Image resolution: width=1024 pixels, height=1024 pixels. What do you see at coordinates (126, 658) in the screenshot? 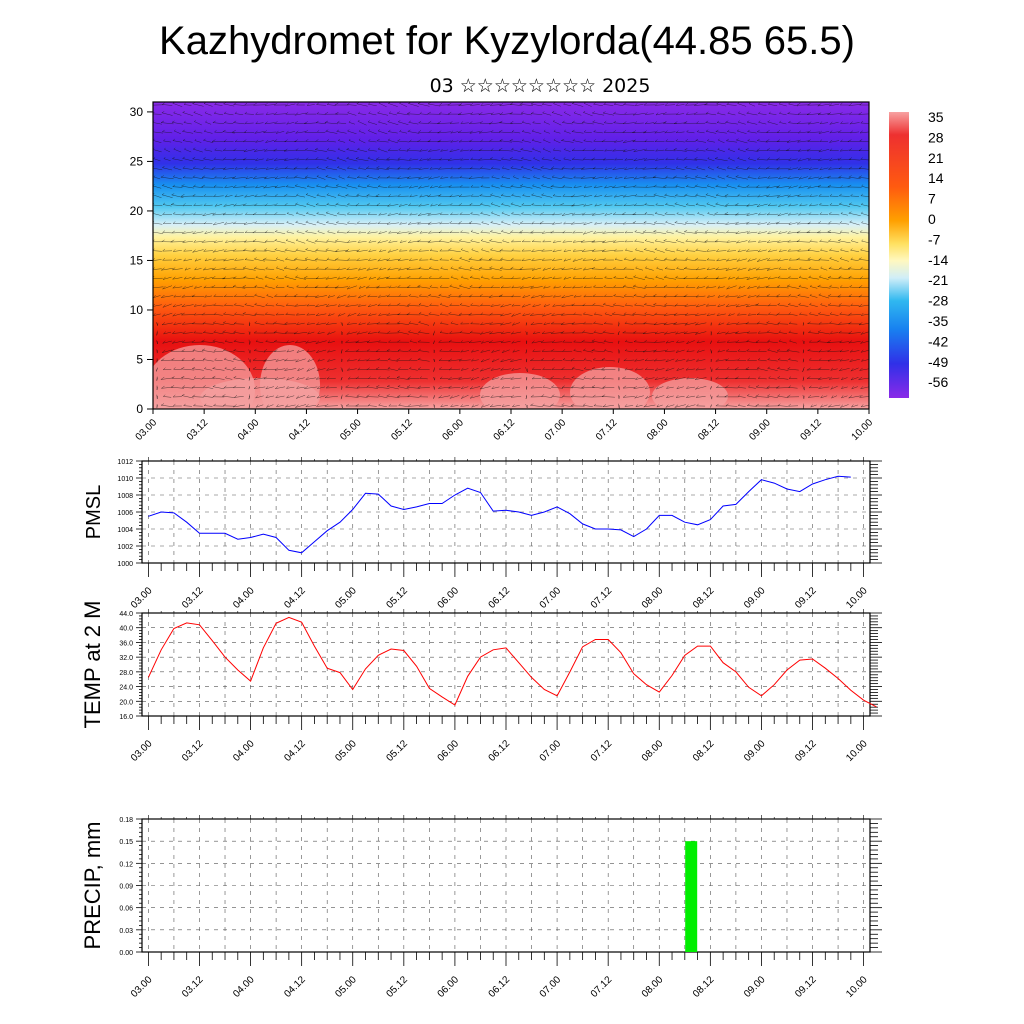
I see `y-tick-label: 32.0` at bounding box center [126, 658].